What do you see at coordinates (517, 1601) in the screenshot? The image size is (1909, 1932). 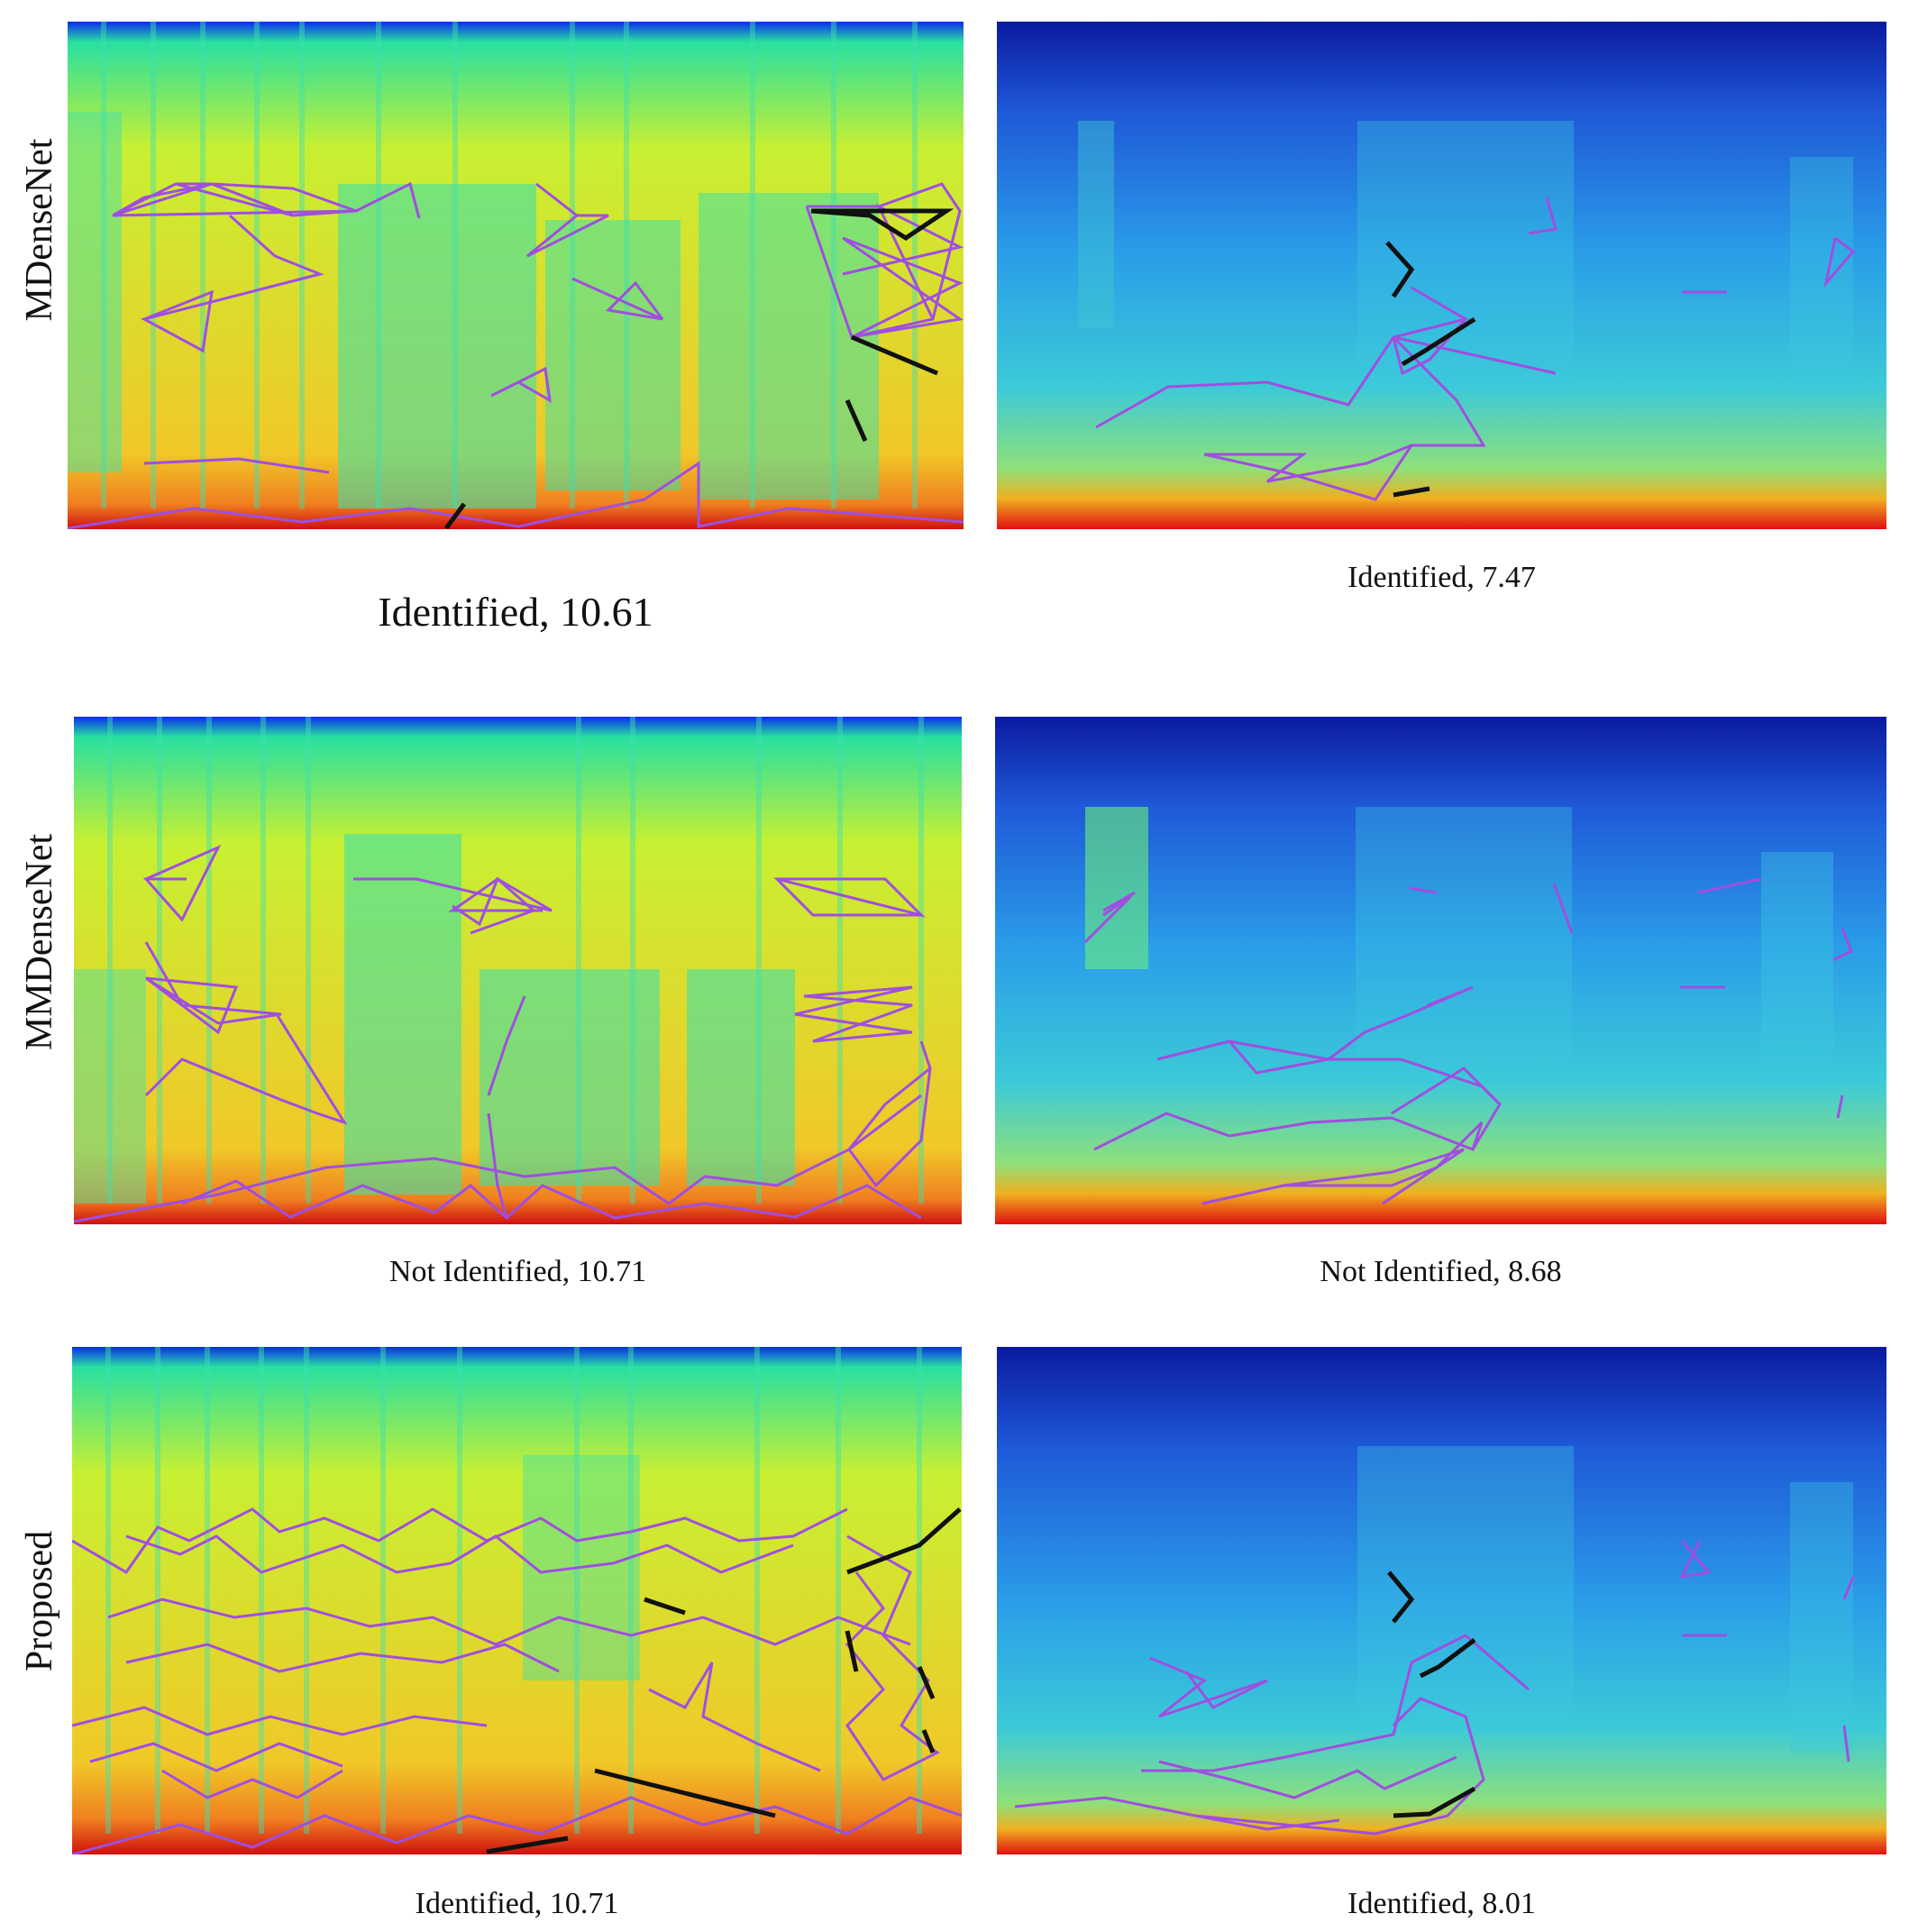 I see `spectrogram-panel-proposed-left` at bounding box center [517, 1601].